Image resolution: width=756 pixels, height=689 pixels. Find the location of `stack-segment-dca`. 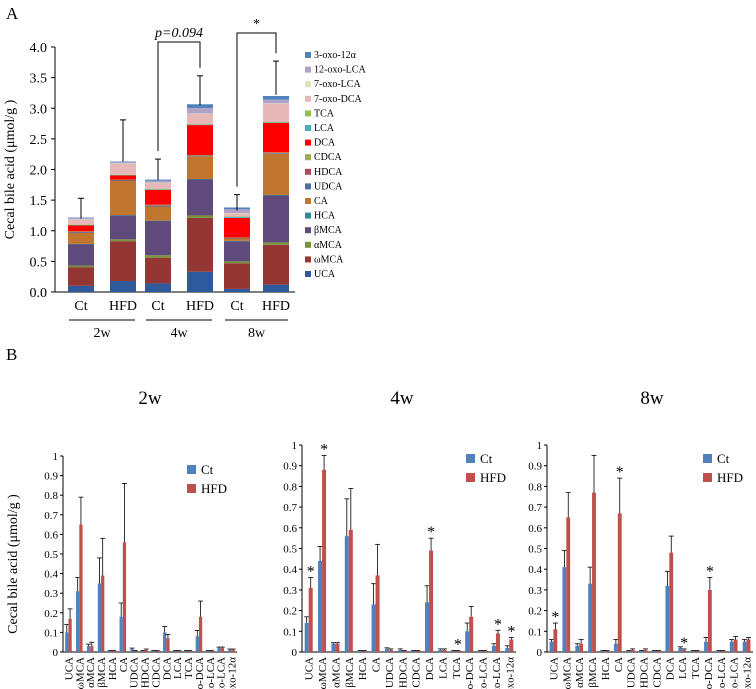

stack-segment-dca is located at coordinates (276, 137).